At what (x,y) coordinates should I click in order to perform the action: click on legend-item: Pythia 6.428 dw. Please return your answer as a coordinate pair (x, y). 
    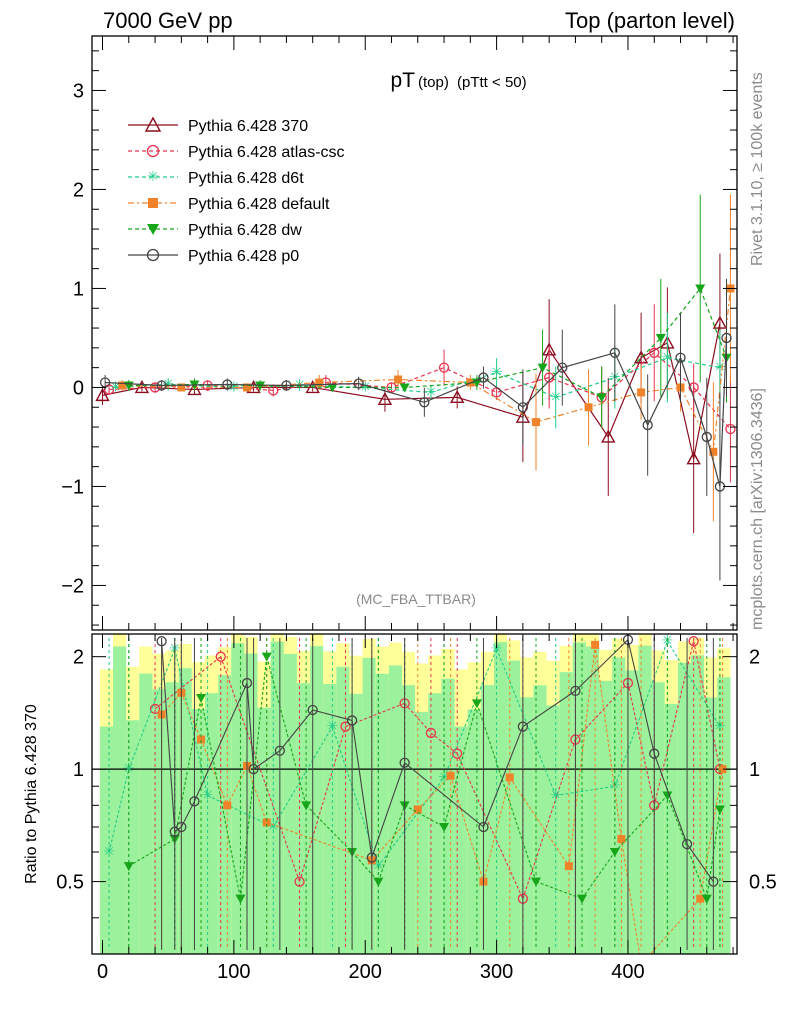
    Looking at the image, I should click on (215, 230).